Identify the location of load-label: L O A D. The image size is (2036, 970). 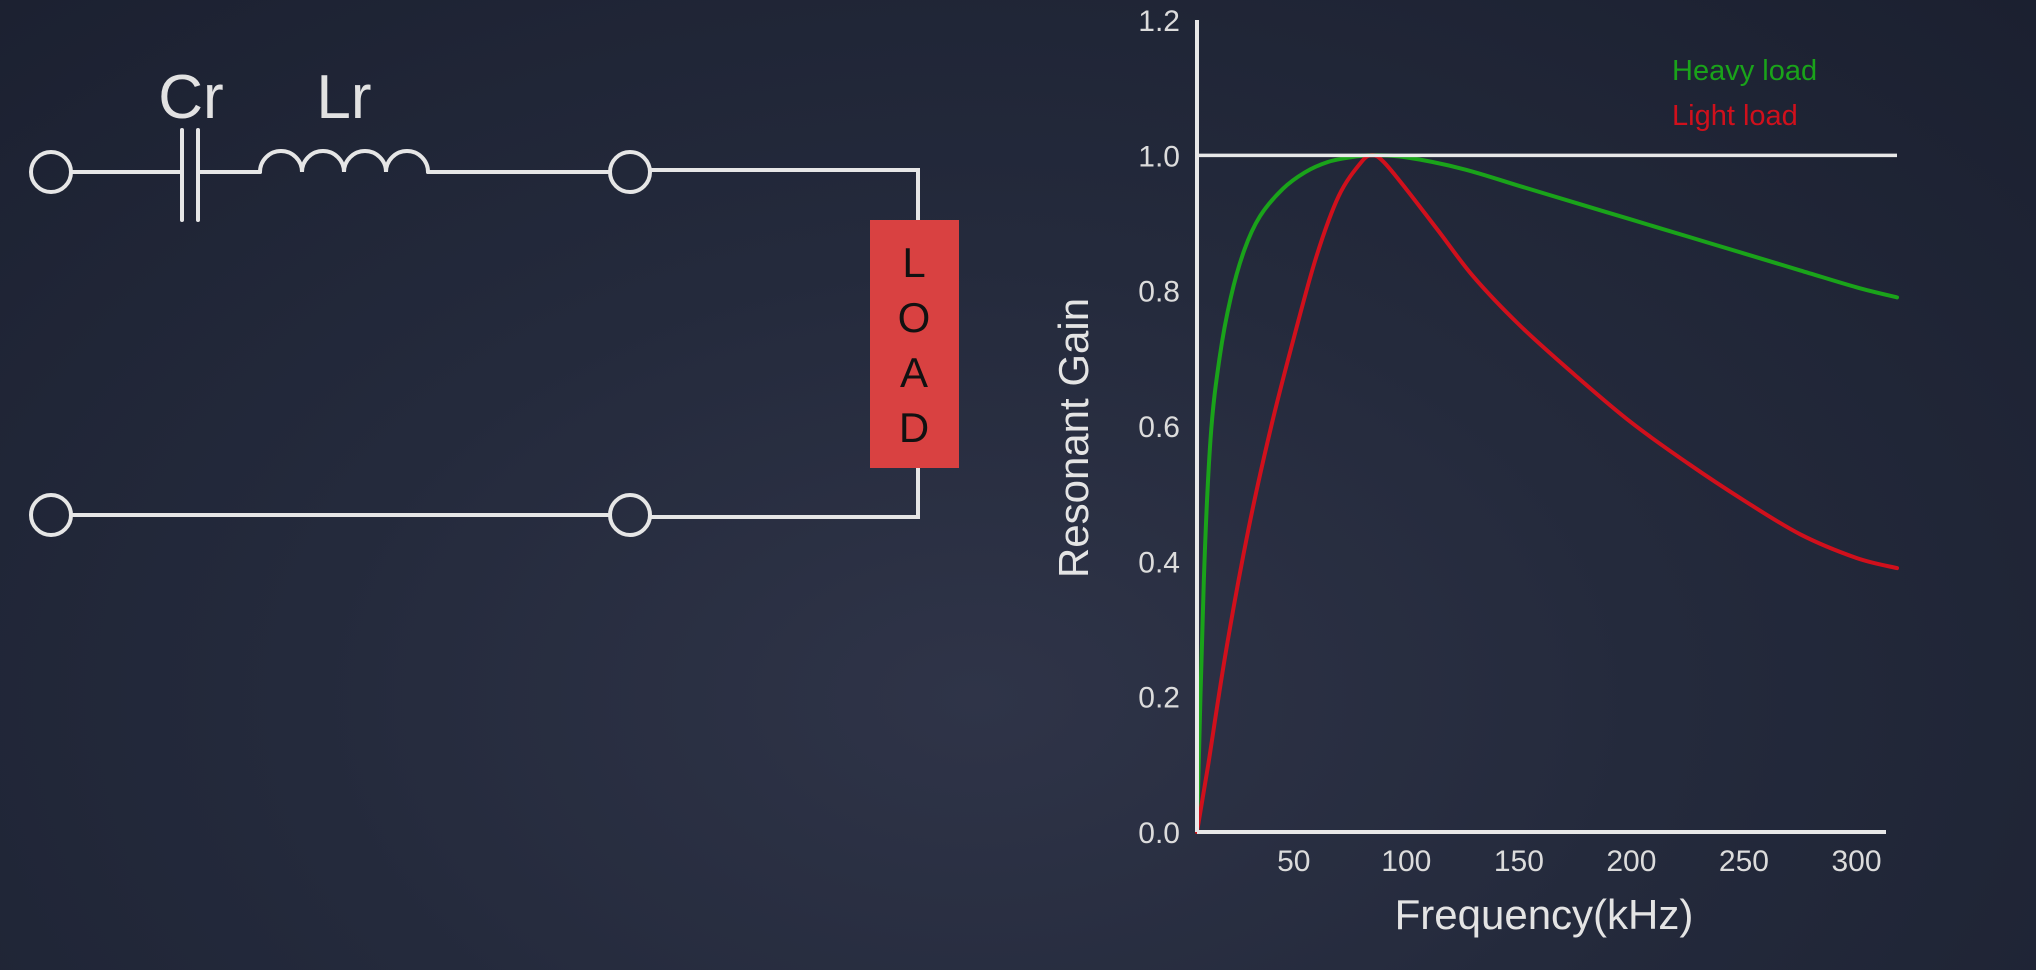
(914, 345).